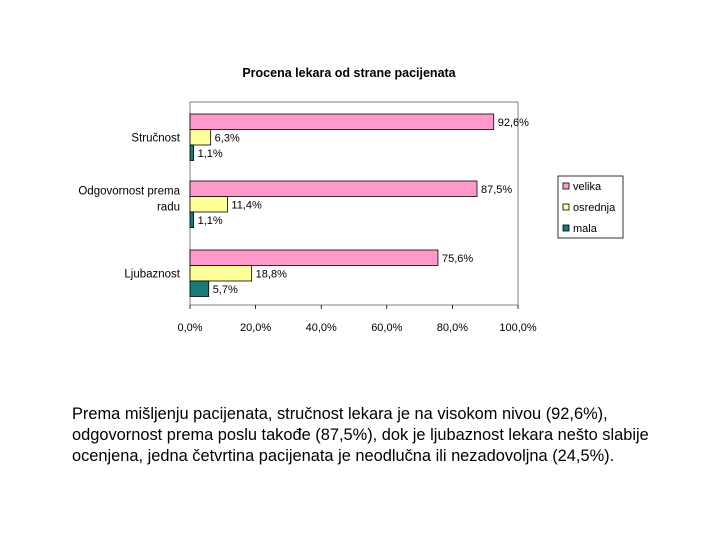 The image size is (720, 540). Describe the element at coordinates (210, 154) in the screenshot. I see `data-label-mala-1: 1,1%` at that location.